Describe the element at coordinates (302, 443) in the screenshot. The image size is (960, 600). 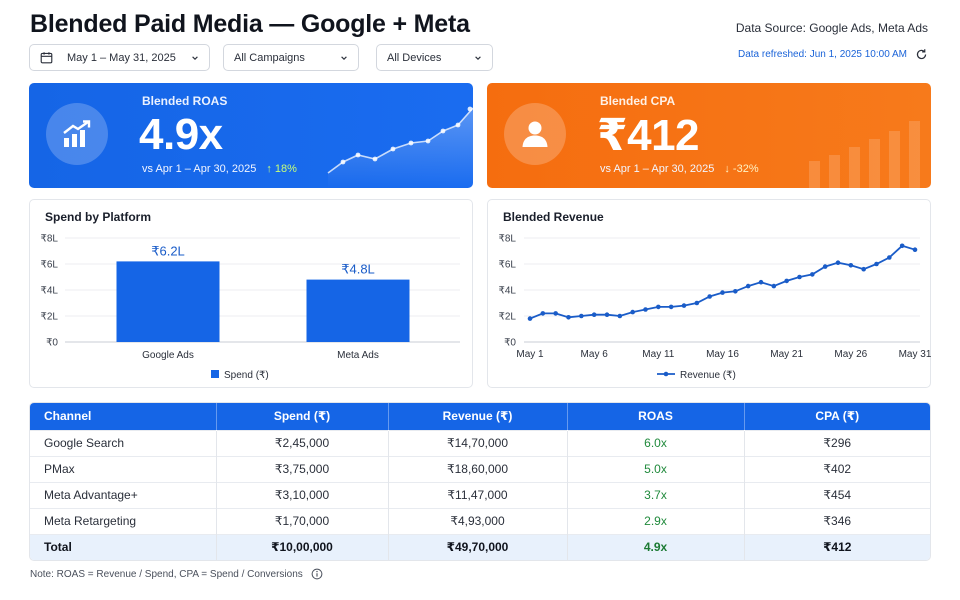
I see `cell-spend: ₹2,45,000` at that location.